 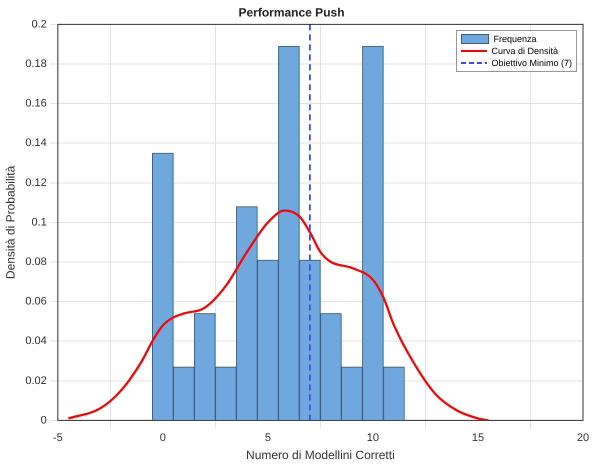 What do you see at coordinates (43, 420) in the screenshot?
I see `y-tick-label: 0` at bounding box center [43, 420].